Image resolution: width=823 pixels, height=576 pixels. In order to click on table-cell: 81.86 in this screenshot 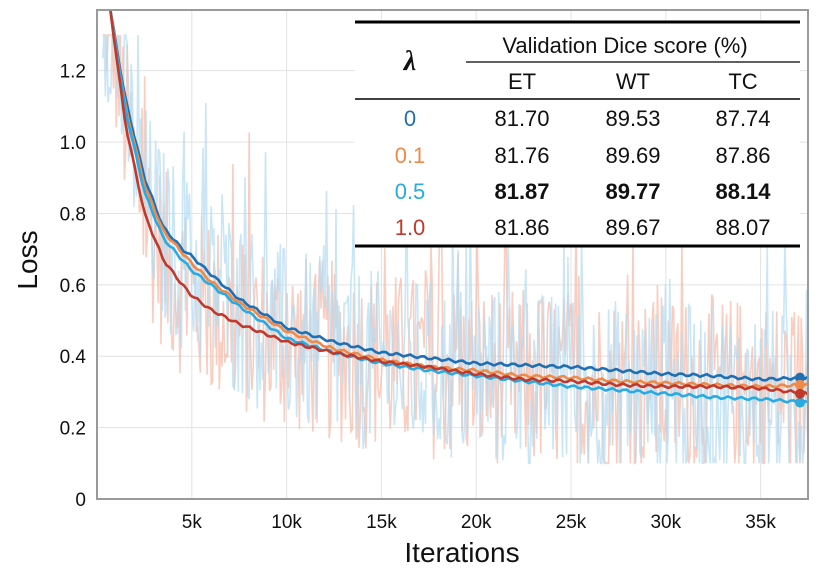, I will do `click(521, 227)`.